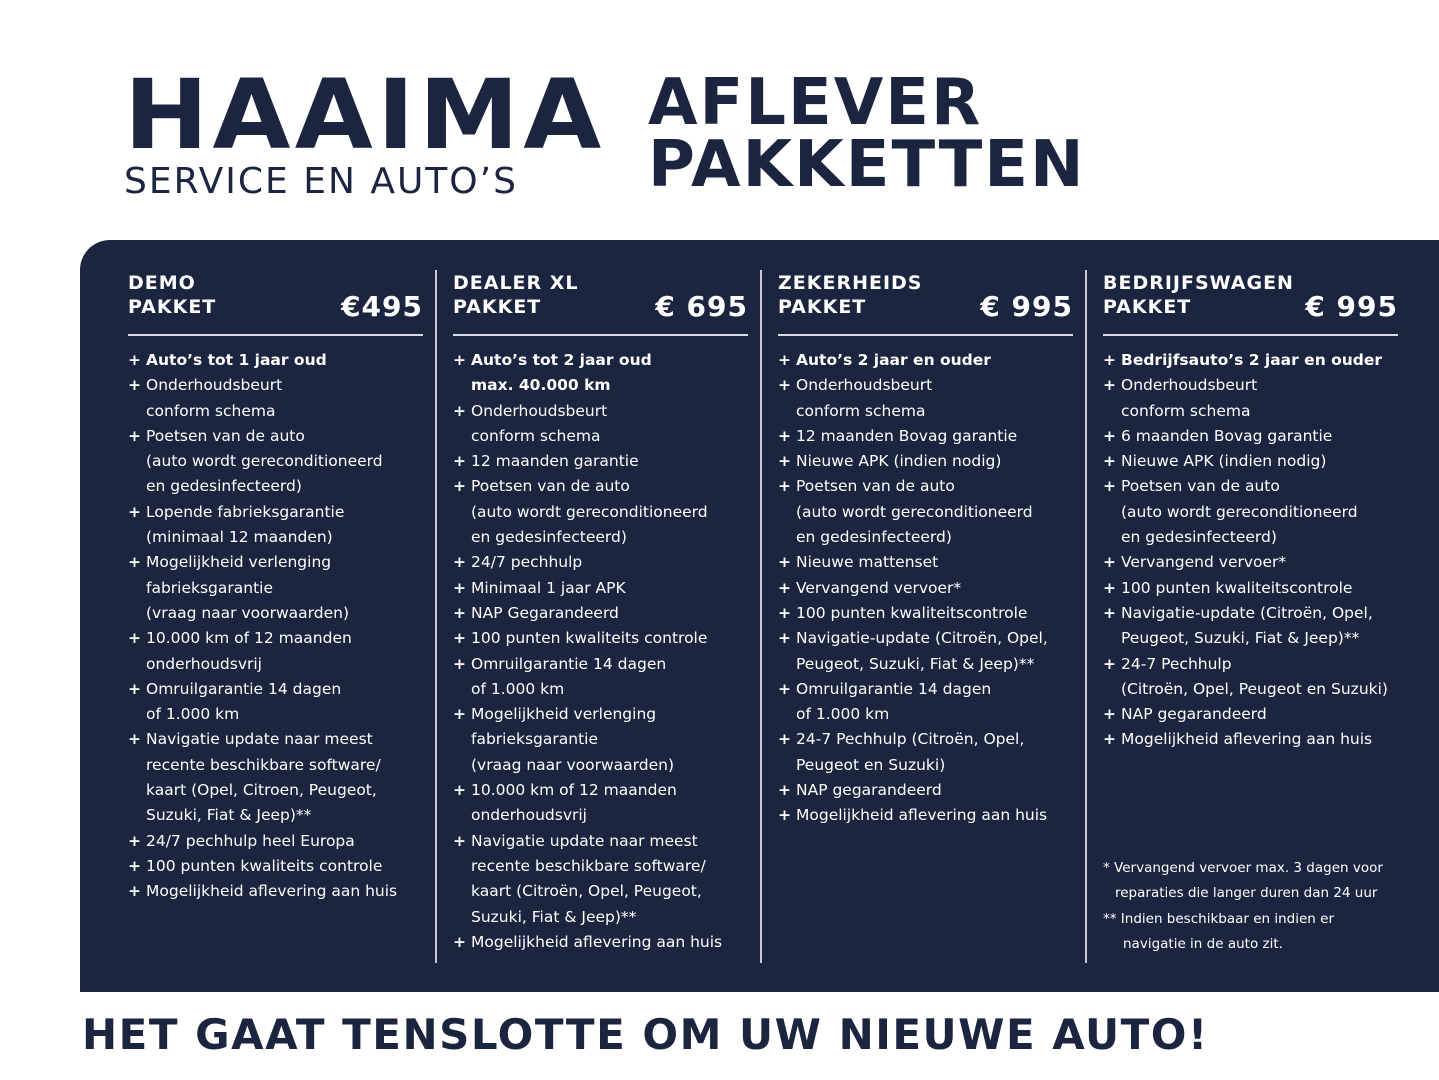 Image resolution: width=1439 pixels, height=1080 pixels. What do you see at coordinates (1247, 612) in the screenshot?
I see `list-item-line: Navigatie-update (Citroën, Opel,` at bounding box center [1247, 612].